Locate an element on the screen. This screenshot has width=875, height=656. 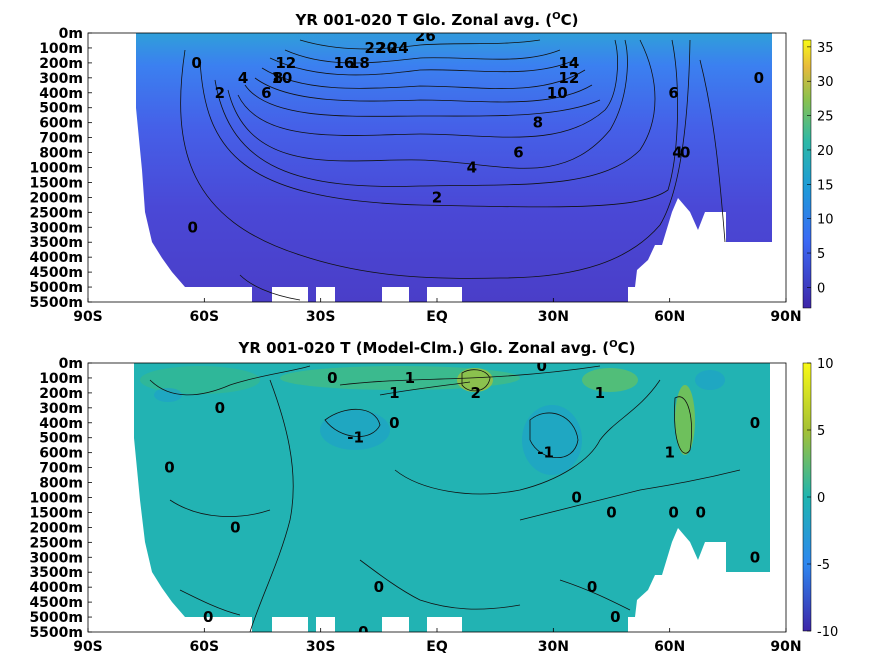
x-tick-label: EQ is located at coordinates (437, 317).